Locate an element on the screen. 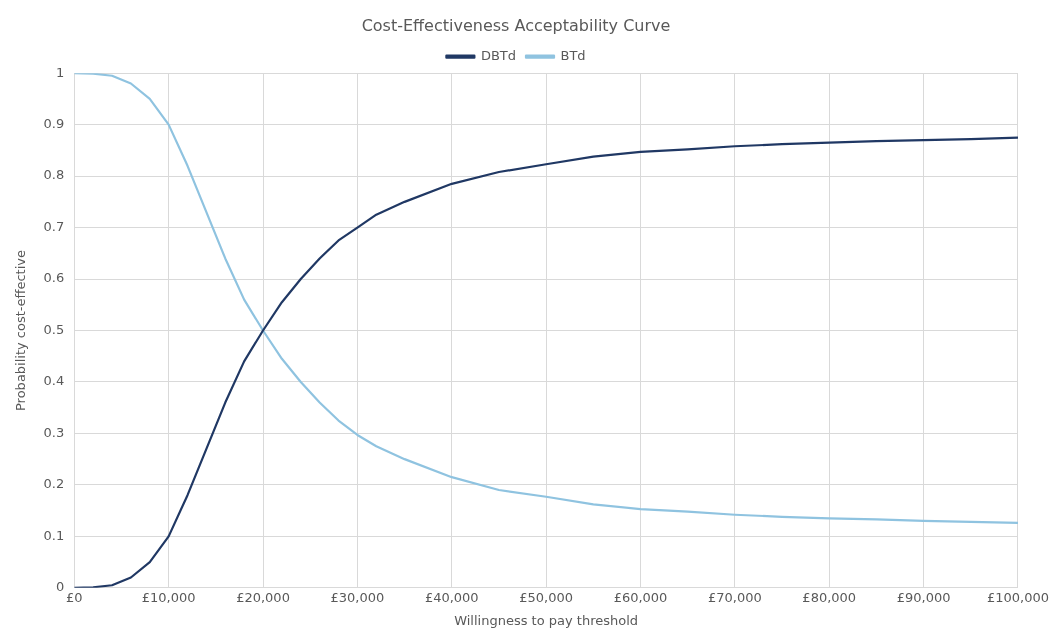 Image resolution: width=1052 pixels, height=638 pixels. y-tick-label: 0.5 is located at coordinates (54, 329).